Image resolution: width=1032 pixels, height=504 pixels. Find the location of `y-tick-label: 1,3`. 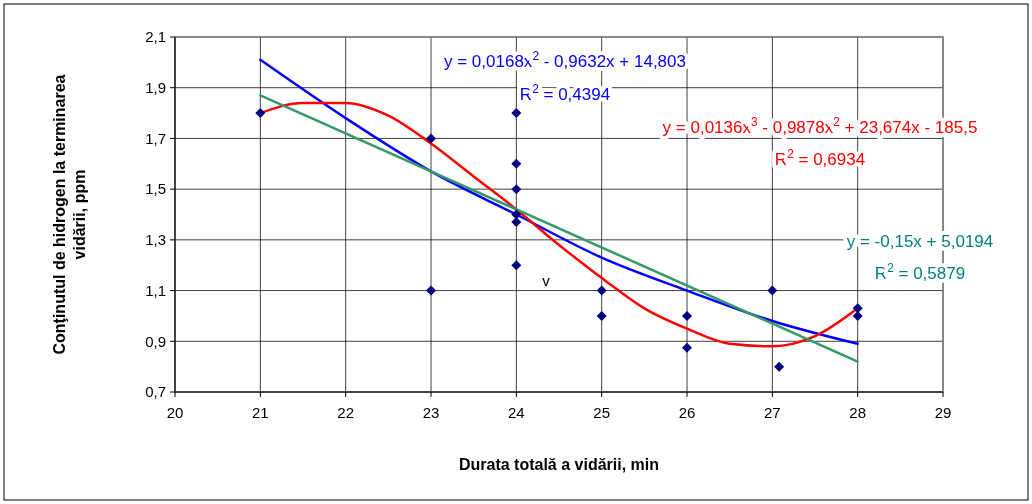

y-tick-label: 1,3 is located at coordinates (155, 240).